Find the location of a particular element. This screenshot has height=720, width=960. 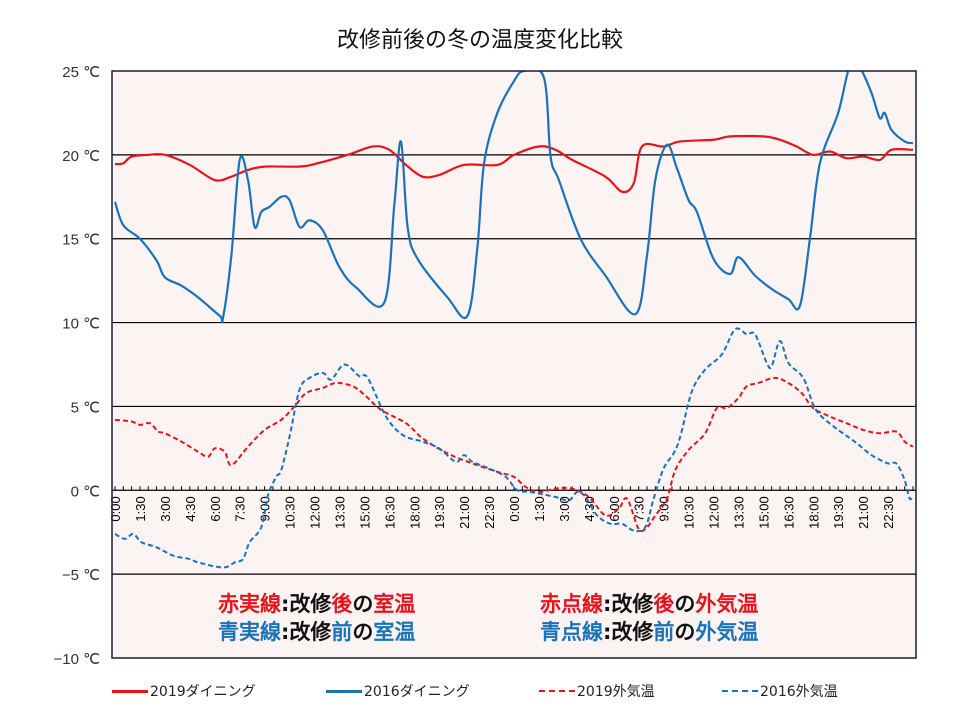

y-tick-label: 20 ℃ is located at coordinates (81, 156).